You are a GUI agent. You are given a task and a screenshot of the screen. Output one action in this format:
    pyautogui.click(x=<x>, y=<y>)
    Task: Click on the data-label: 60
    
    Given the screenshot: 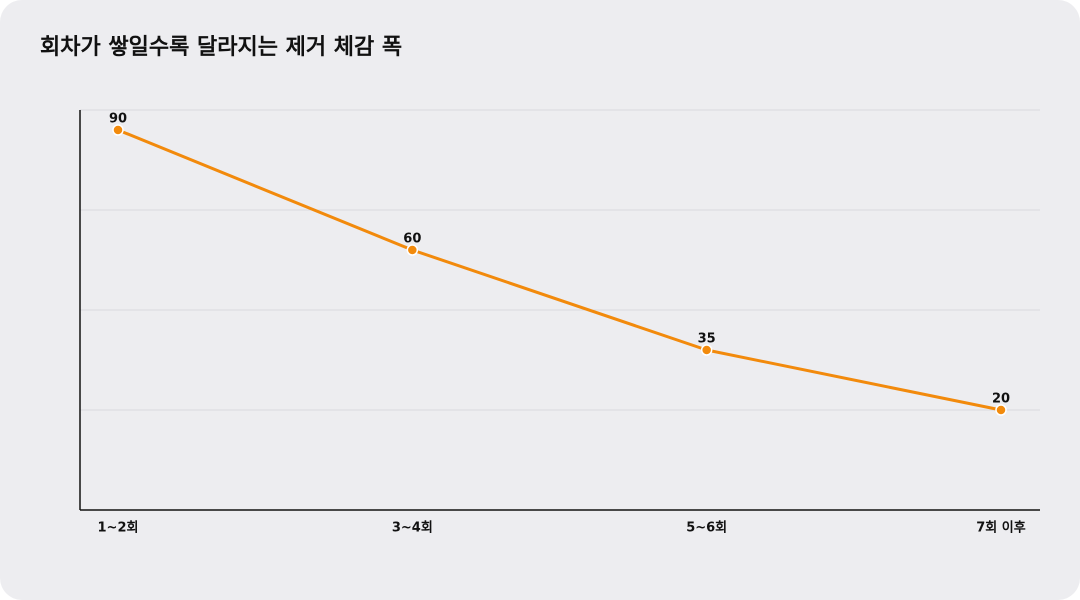 What is the action you would take?
    pyautogui.click(x=412, y=239)
    